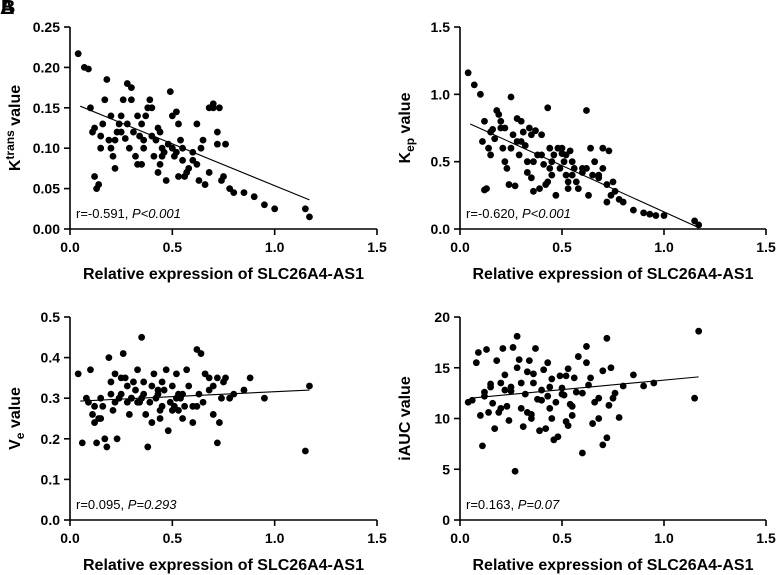 The height and width of the screenshot is (575, 776). What do you see at coordinates (51, 439) in the screenshot?
I see `ve-y-tick-label: 0.2` at bounding box center [51, 439].